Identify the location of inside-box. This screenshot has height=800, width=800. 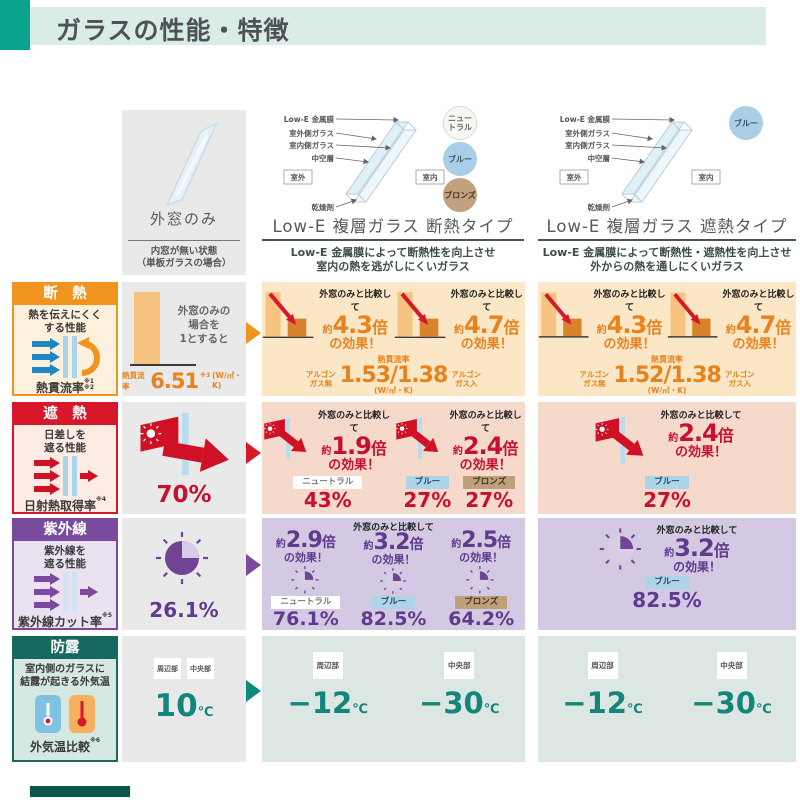
(430, 177).